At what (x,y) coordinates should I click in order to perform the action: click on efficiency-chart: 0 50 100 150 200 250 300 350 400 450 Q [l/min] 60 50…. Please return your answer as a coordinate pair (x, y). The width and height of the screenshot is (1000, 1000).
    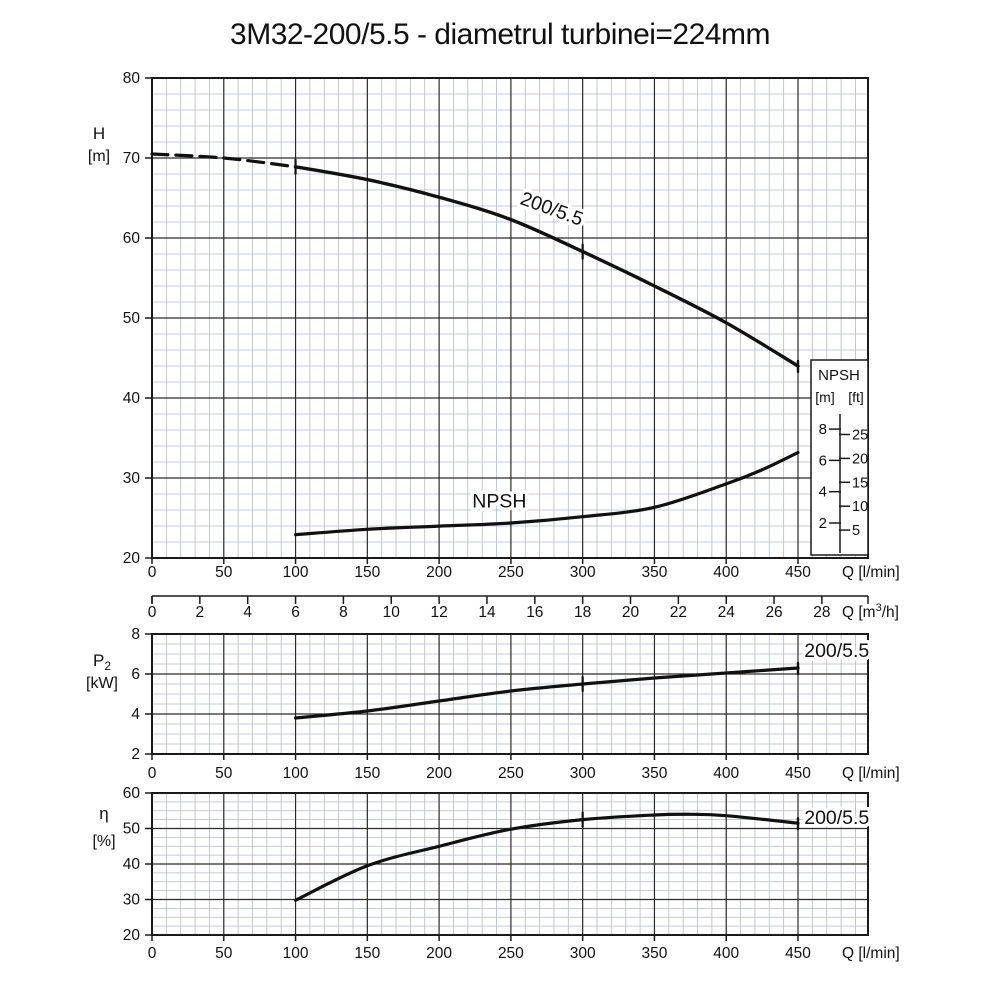
    Looking at the image, I should click on (495, 873).